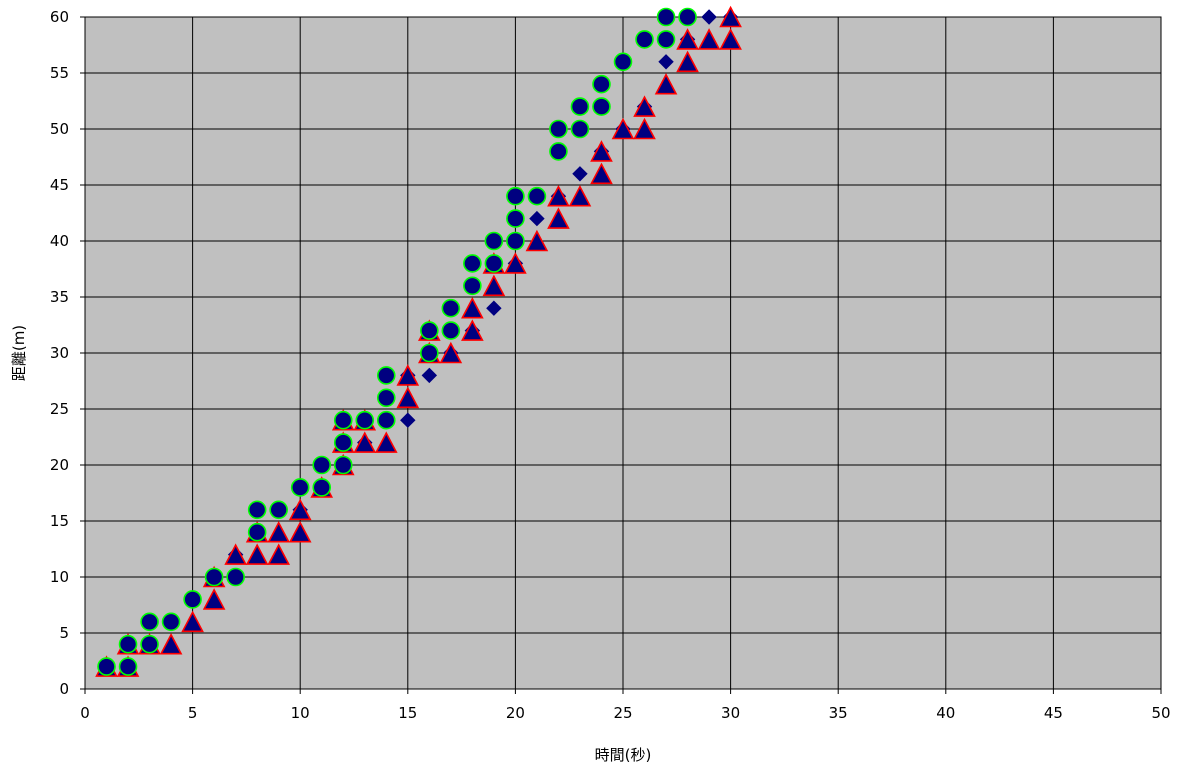 The height and width of the screenshot is (773, 1185). What do you see at coordinates (59, 129) in the screenshot?
I see `y-tick-label: 50` at bounding box center [59, 129].